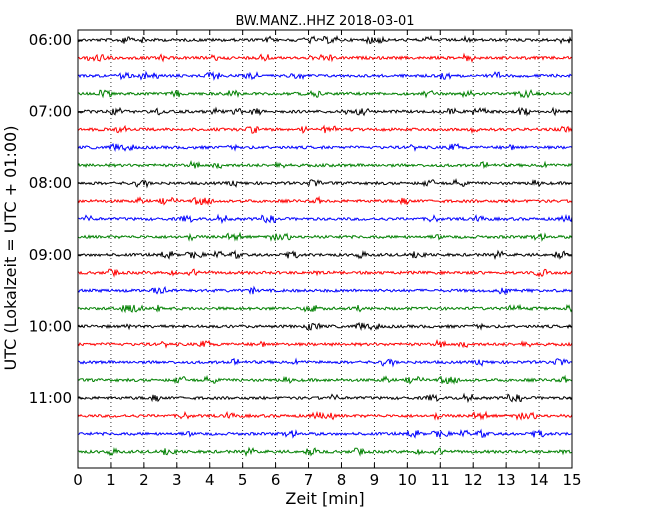  I want to click on x-tick-label: 8, so click(342, 480).